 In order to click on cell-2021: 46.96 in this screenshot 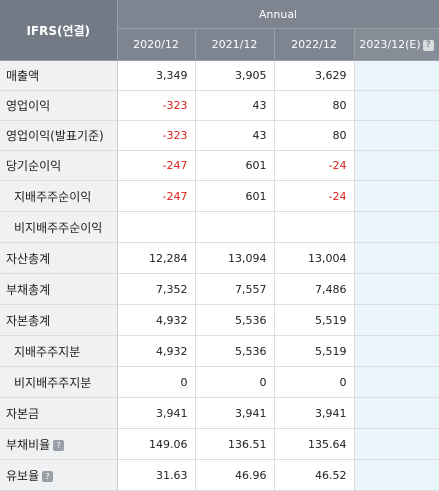, I will do `click(235, 475)`.